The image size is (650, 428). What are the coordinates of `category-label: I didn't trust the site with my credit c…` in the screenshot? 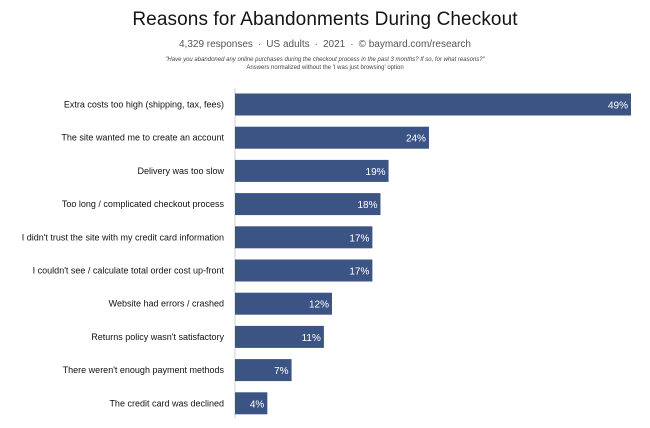 It's located at (123, 237).